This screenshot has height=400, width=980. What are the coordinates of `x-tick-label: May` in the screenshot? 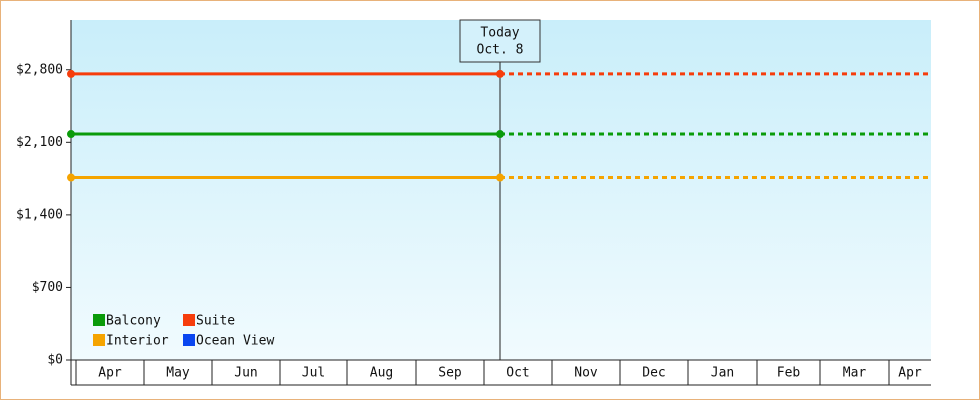 It's located at (178, 373).